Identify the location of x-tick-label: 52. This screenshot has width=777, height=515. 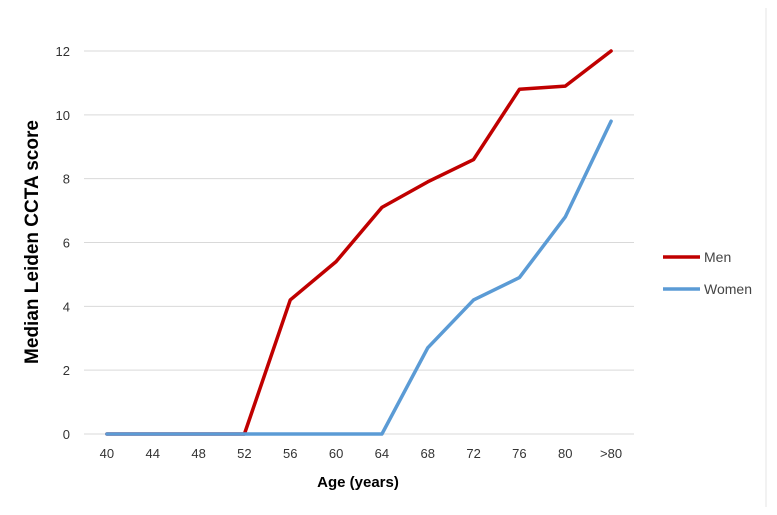
(244, 453).